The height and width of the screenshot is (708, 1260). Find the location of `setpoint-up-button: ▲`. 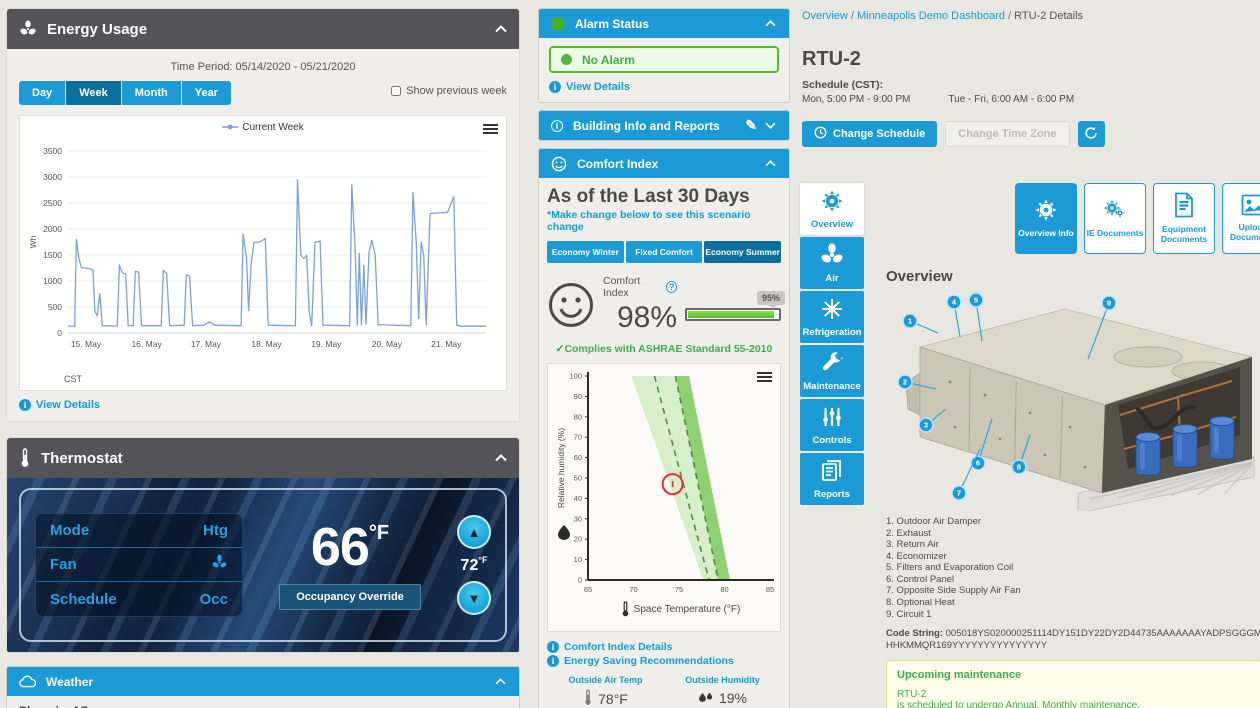

setpoint-up-button: ▲ is located at coordinates (474, 532).